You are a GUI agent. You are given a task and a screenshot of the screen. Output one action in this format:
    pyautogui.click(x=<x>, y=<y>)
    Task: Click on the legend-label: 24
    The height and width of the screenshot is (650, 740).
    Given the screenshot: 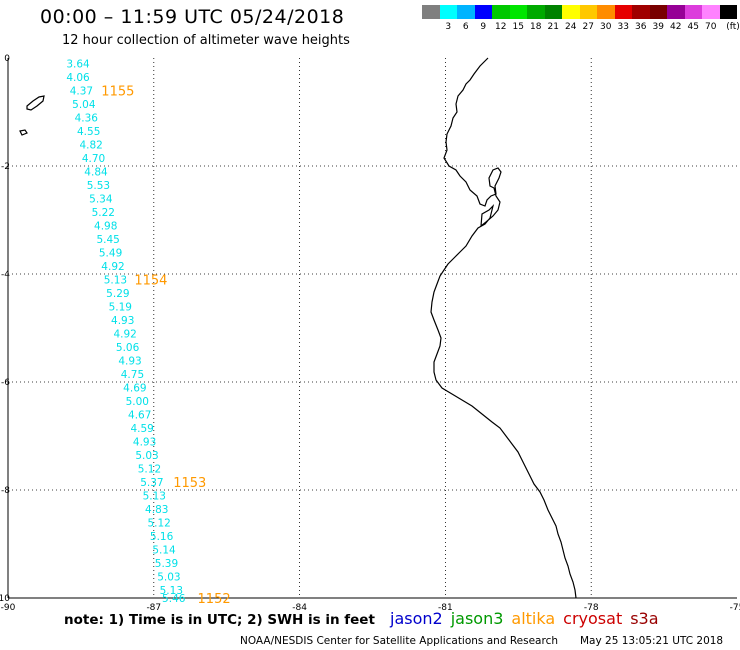 What is the action you would take?
    pyautogui.click(x=571, y=27)
    